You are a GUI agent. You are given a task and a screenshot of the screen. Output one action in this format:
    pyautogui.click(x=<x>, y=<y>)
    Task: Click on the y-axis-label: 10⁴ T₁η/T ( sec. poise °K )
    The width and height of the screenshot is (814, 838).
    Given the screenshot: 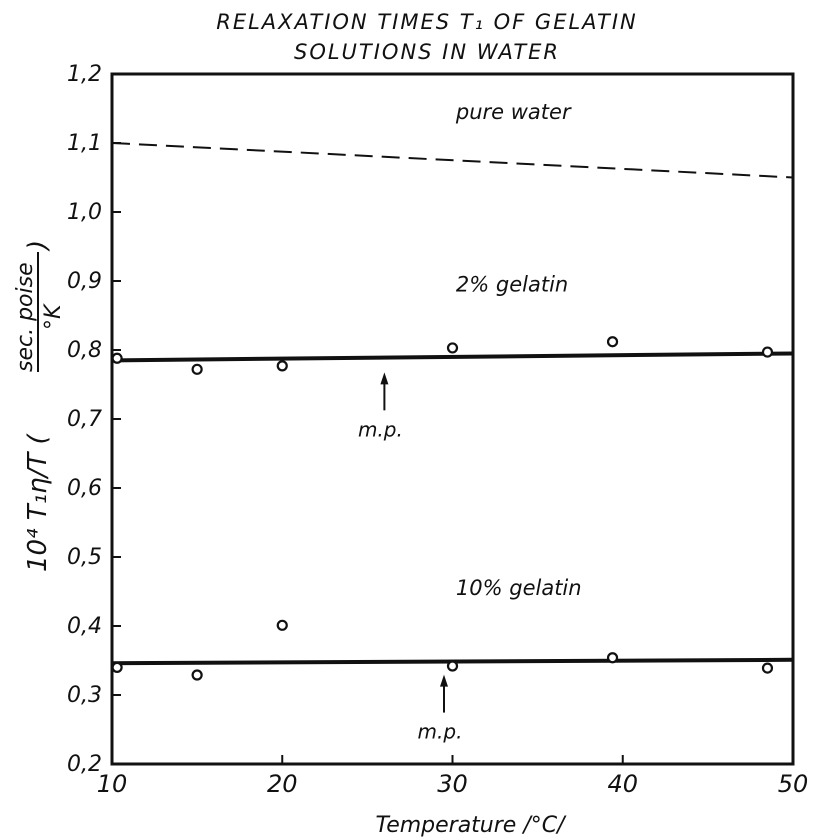 What is the action you would take?
    pyautogui.click(x=39, y=406)
    